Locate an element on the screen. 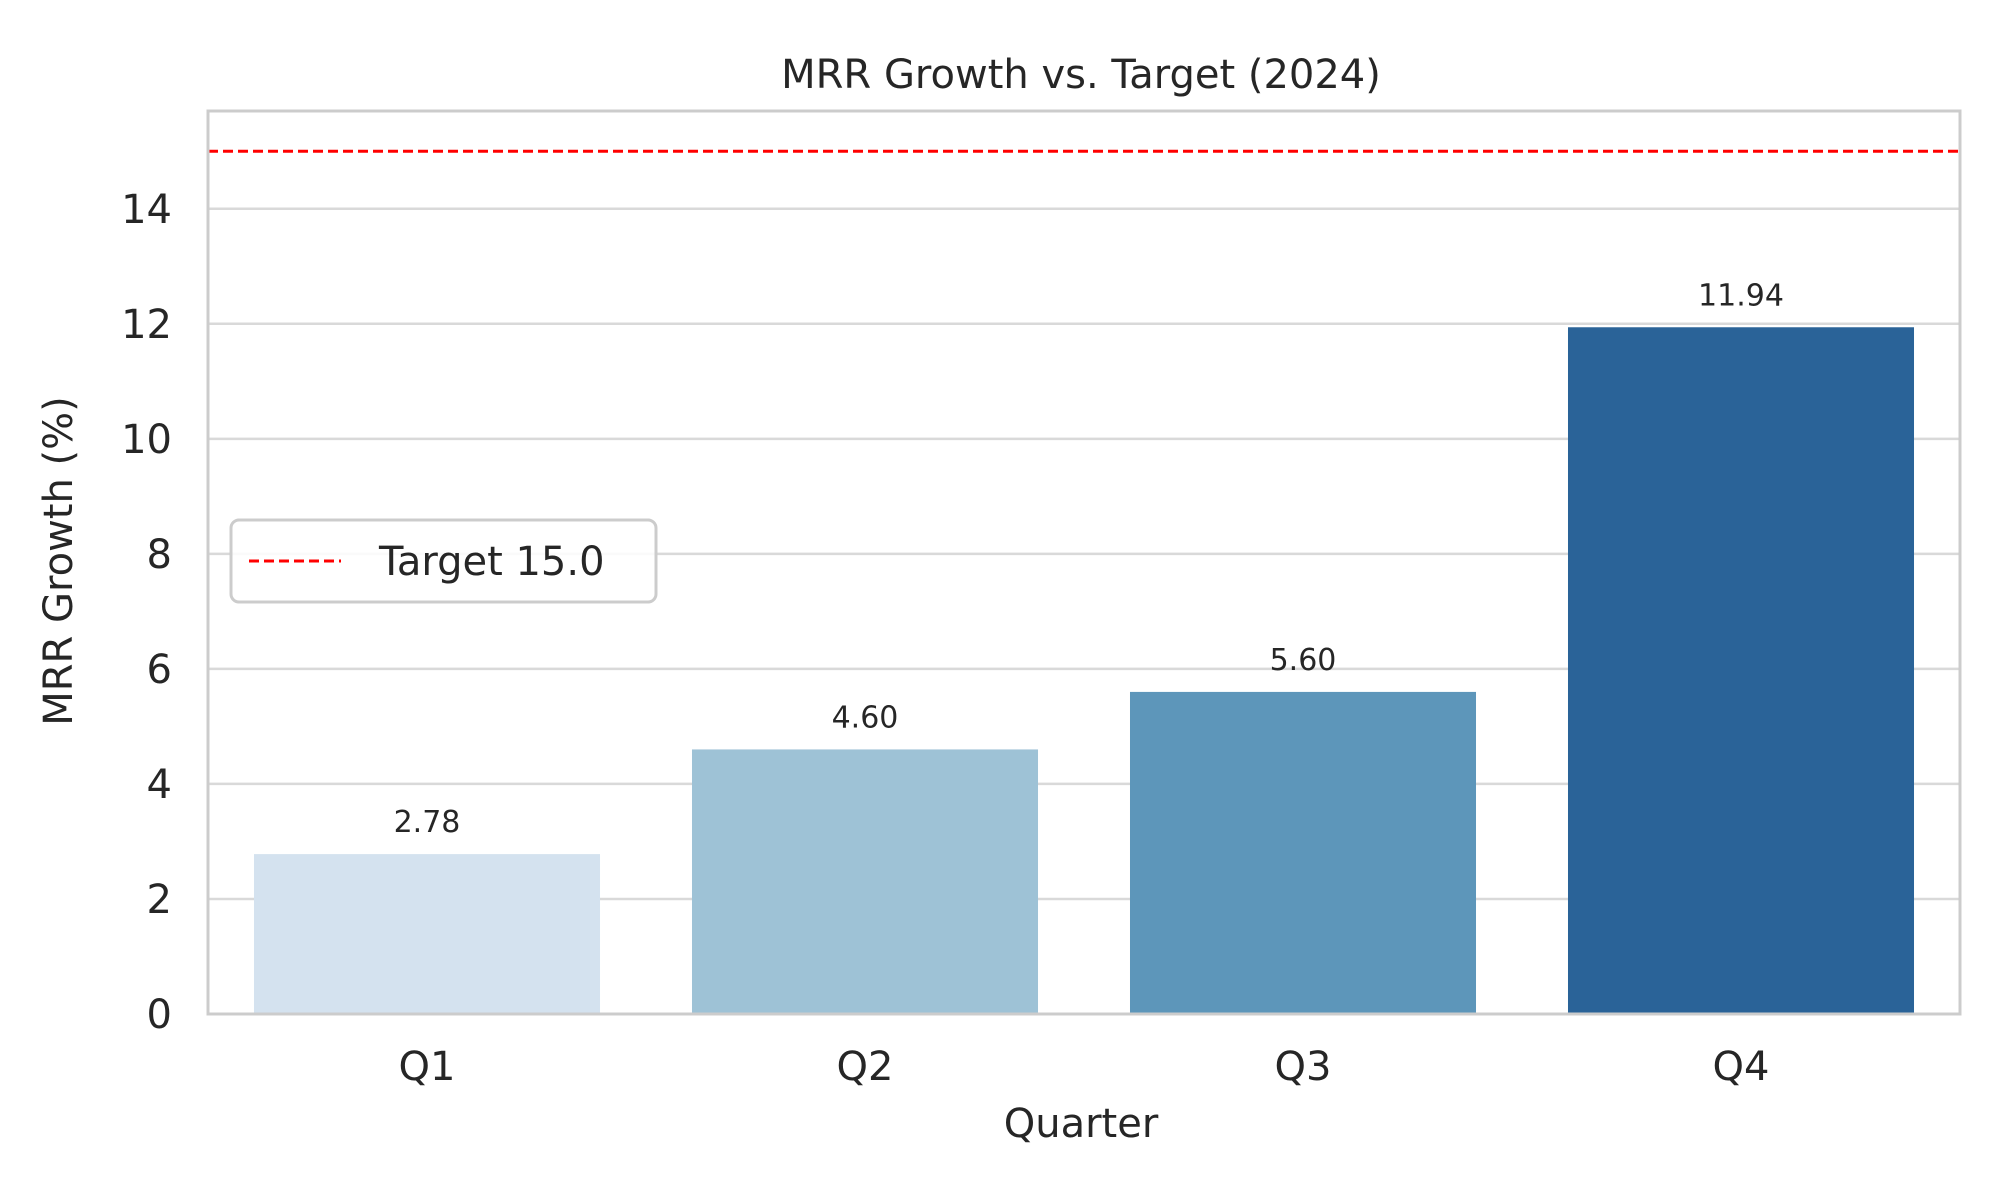 The image size is (2000, 1200). bar-q1 is located at coordinates (427, 934).